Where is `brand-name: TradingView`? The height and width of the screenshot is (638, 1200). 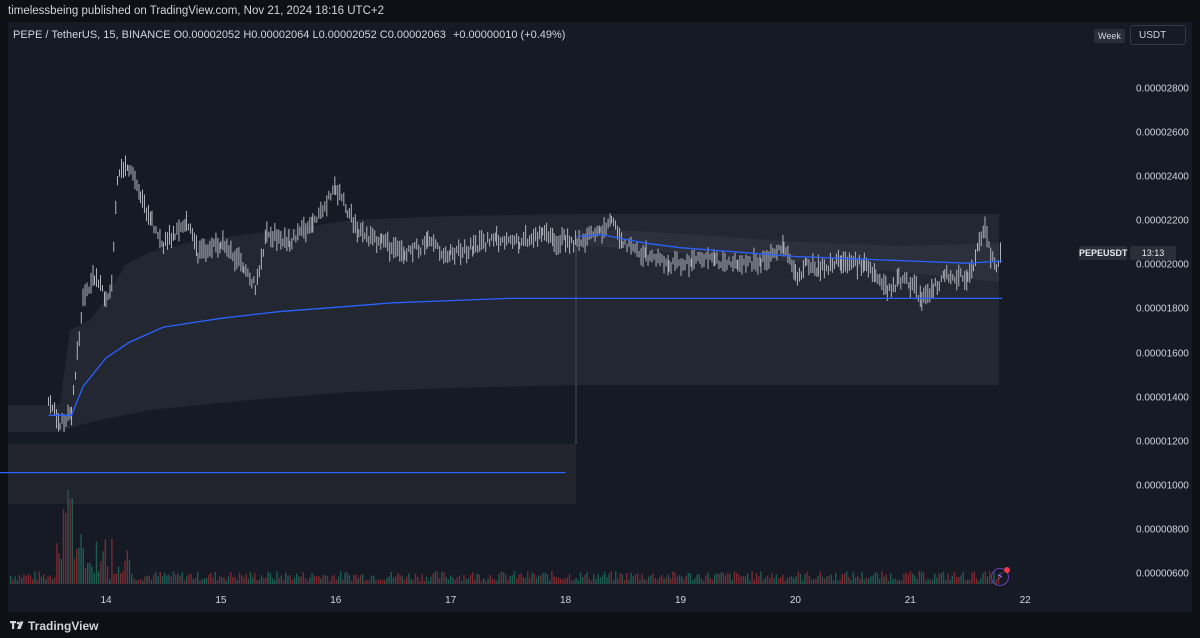 brand-name: TradingView is located at coordinates (63, 626).